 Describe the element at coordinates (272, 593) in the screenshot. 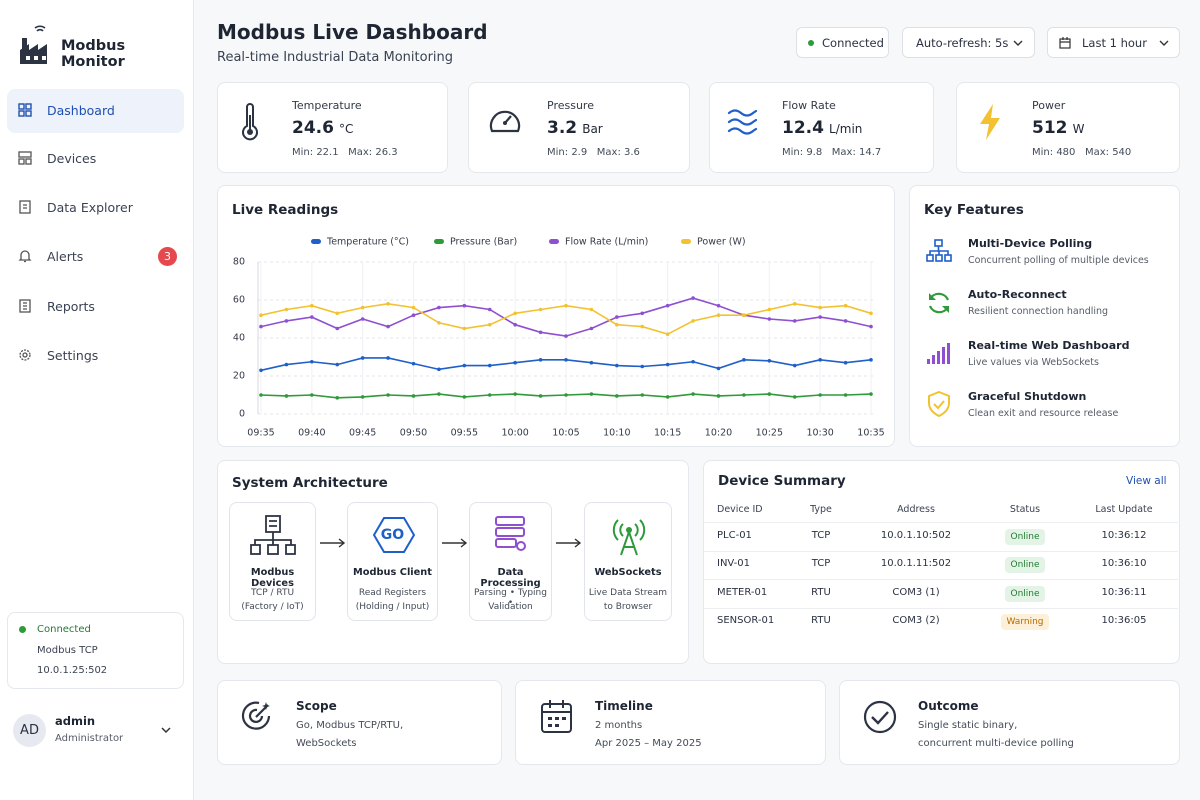

I see `node-line: TCP / RTU` at that location.